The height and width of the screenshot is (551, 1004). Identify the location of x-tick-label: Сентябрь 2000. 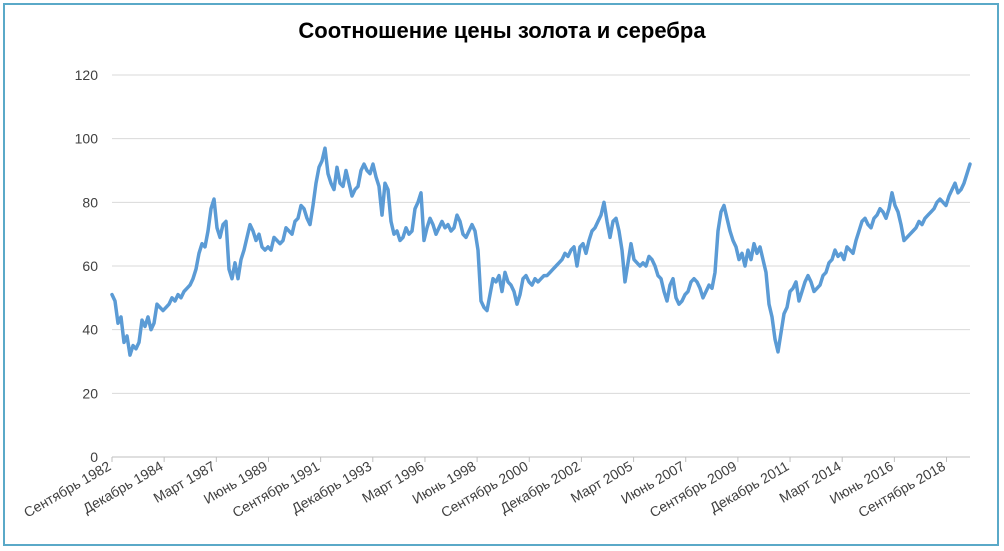
(484, 489).